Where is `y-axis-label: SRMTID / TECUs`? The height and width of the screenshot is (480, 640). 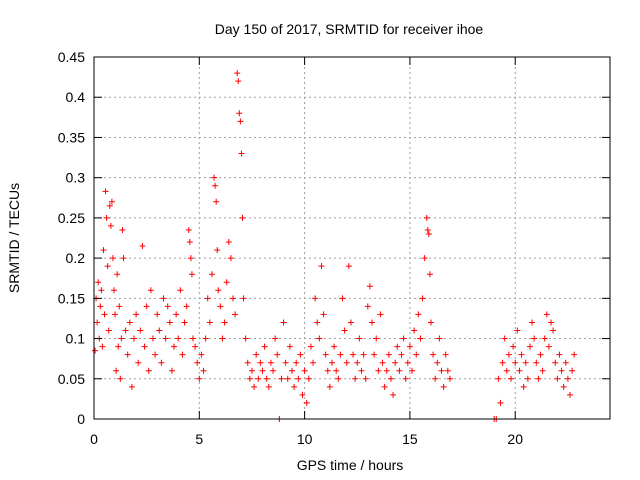
y-axis-label: SRMTID / TECUs is located at coordinates (14, 238).